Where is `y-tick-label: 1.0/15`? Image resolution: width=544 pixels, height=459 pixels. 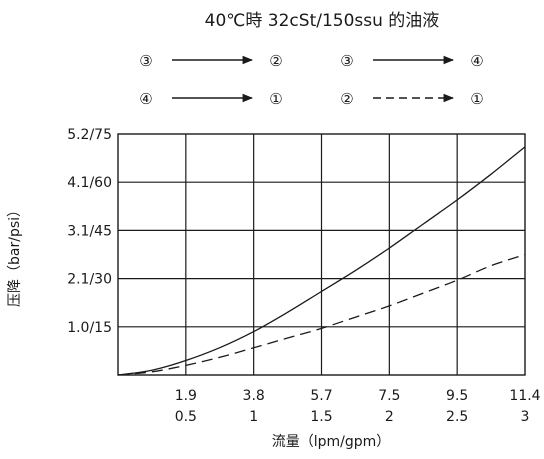 y-tick-label: 1.0/15 is located at coordinates (89, 328).